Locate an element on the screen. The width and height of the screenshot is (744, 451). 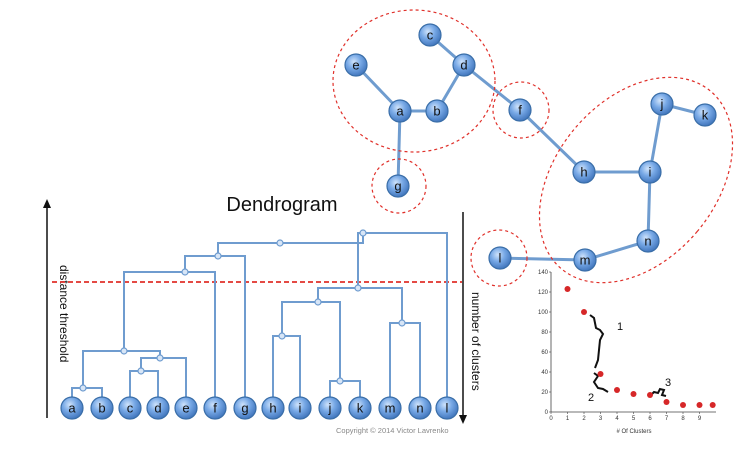
graph-node-h: h is located at coordinates (584, 172).